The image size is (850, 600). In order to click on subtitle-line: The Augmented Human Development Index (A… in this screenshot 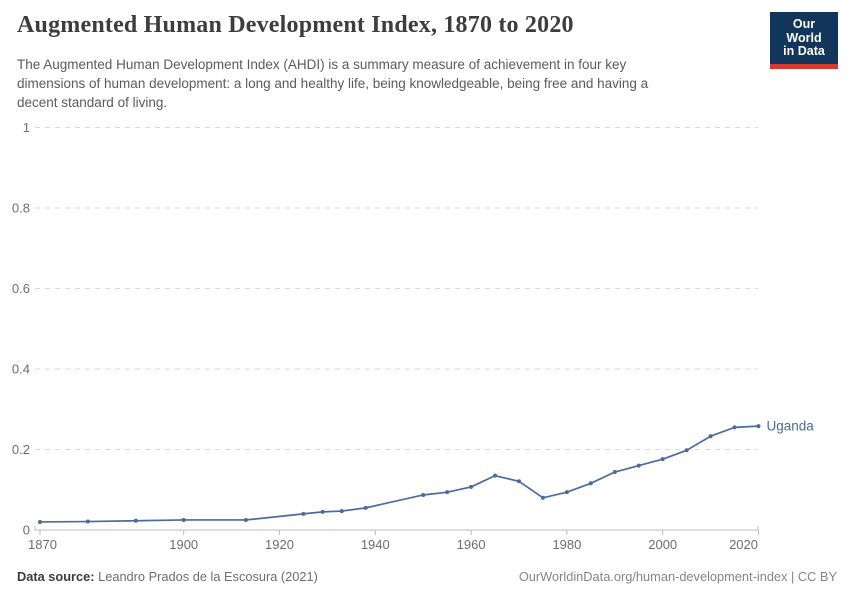, I will do `click(322, 64)`.